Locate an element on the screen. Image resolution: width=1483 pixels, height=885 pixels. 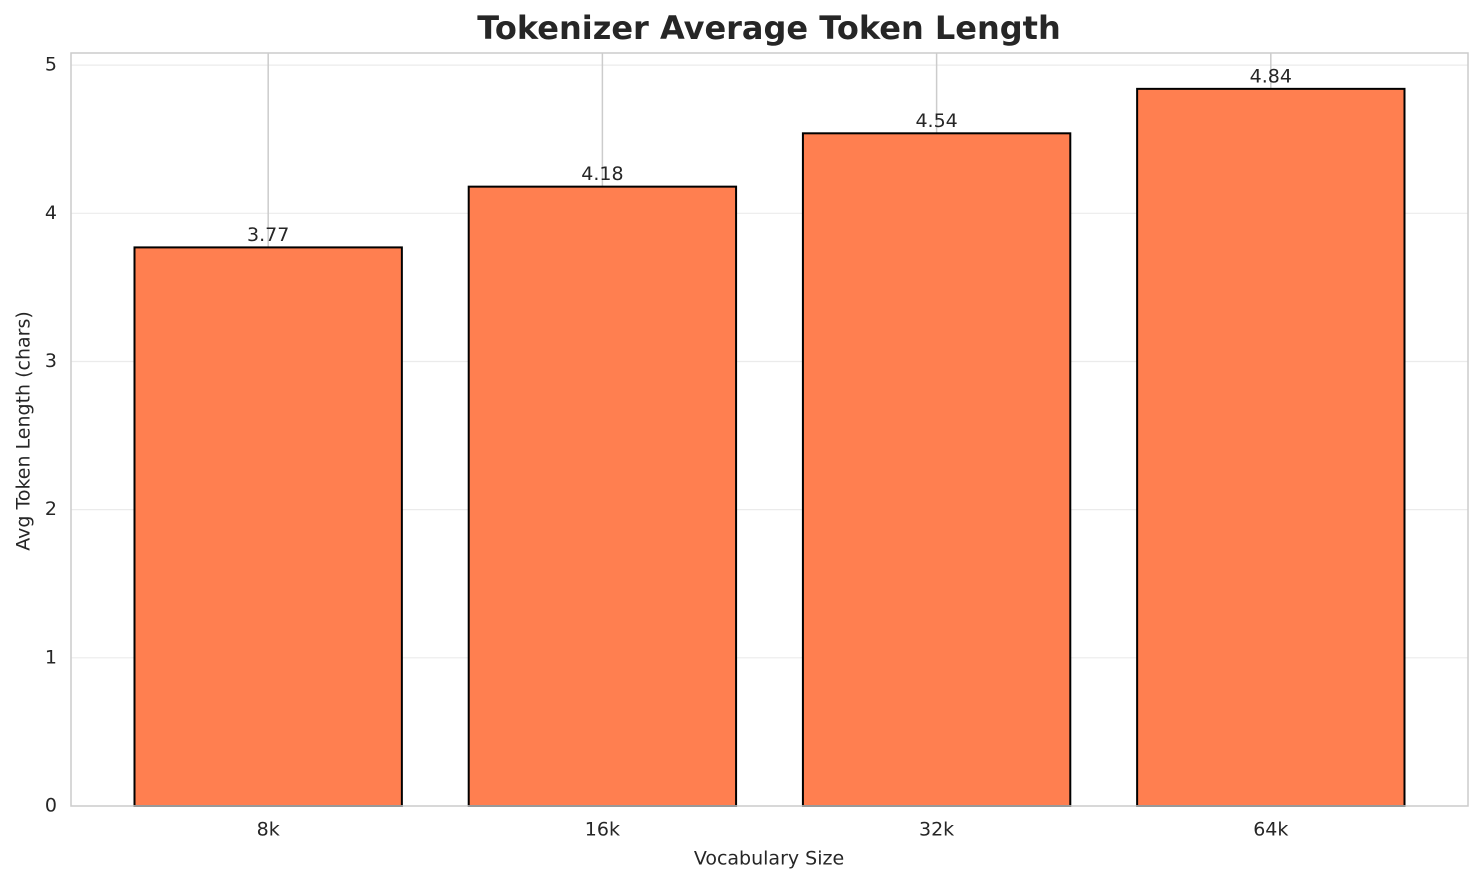
y-tick-label: 1 is located at coordinates (51, 657).